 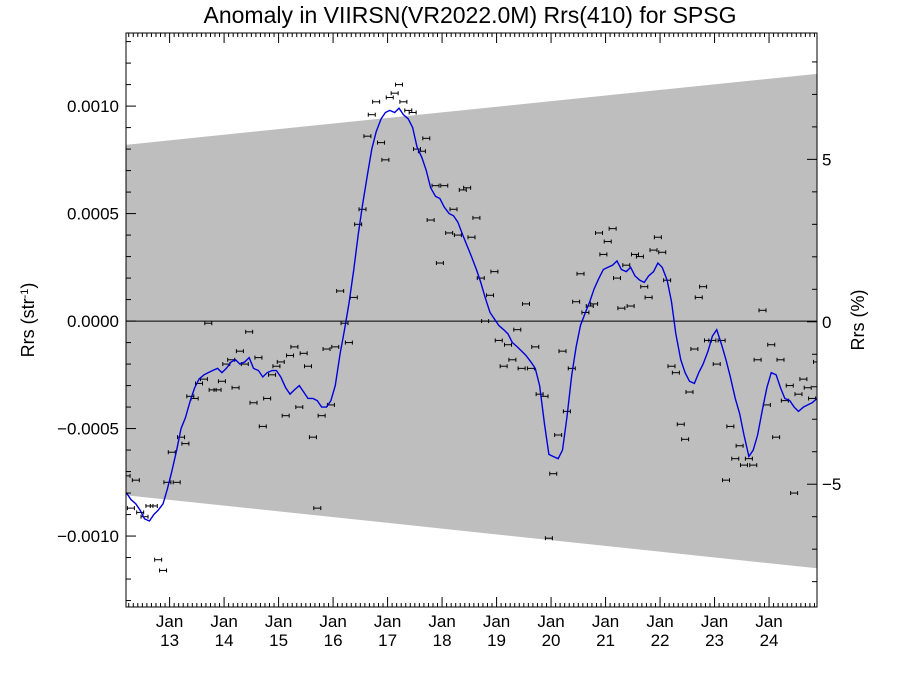 What do you see at coordinates (442, 640) in the screenshot?
I see `x-tick-label-year: 18` at bounding box center [442, 640].